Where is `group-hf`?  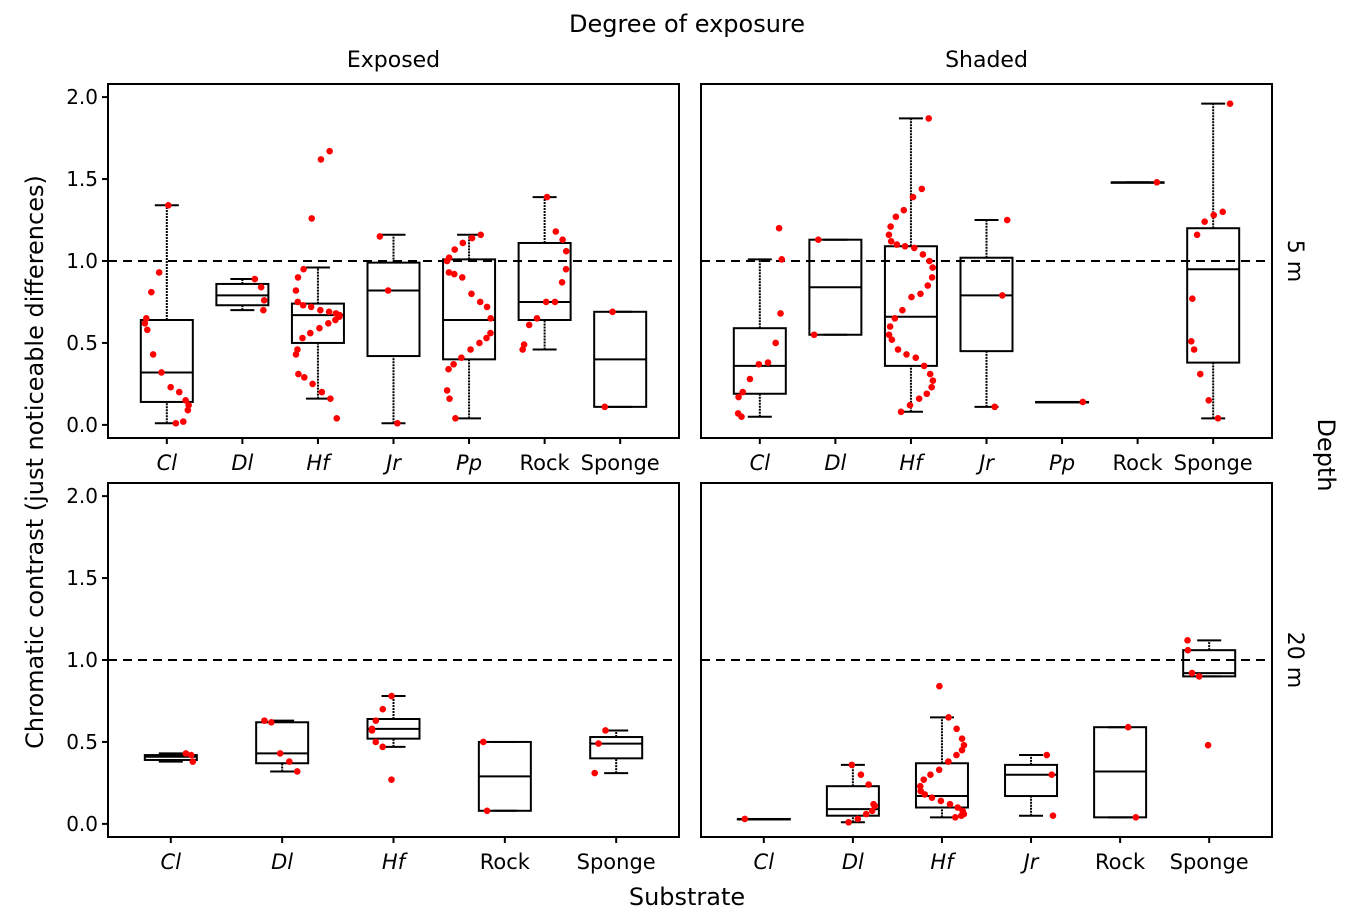 group-hf is located at coordinates (910, 265).